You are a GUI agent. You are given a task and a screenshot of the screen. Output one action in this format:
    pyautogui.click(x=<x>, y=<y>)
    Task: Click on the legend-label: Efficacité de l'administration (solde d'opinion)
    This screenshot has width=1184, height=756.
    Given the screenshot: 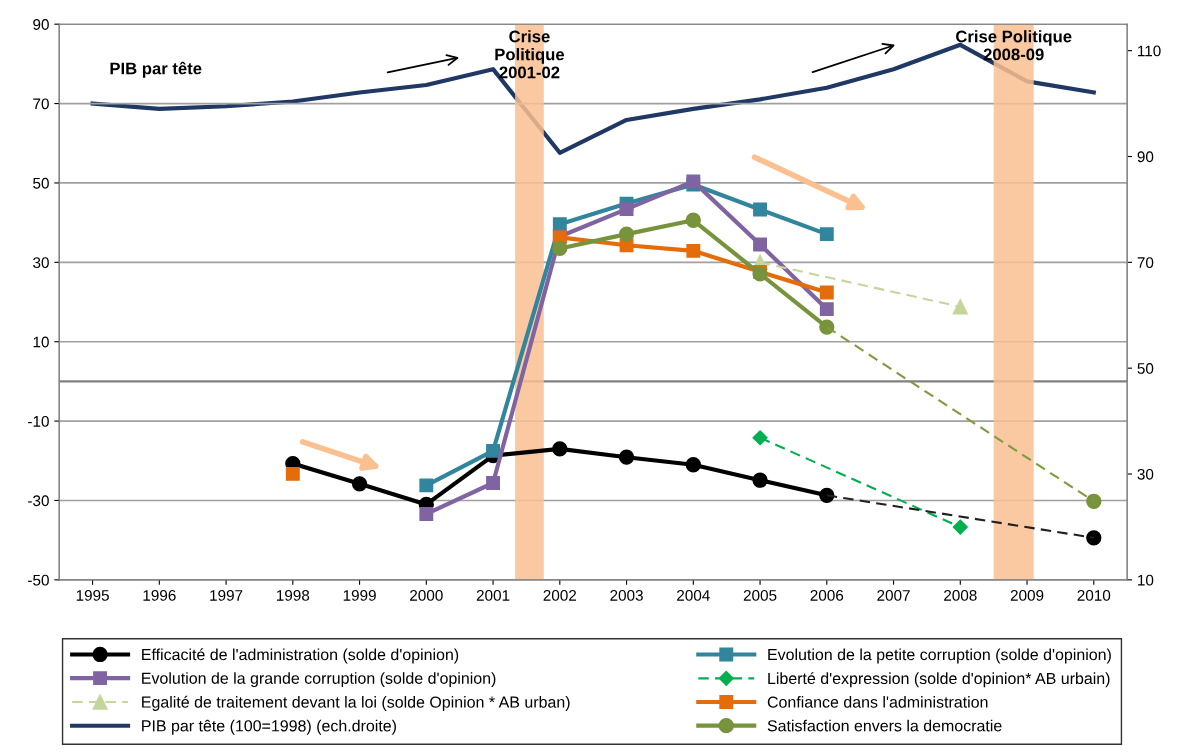 What is the action you would take?
    pyautogui.click(x=300, y=656)
    